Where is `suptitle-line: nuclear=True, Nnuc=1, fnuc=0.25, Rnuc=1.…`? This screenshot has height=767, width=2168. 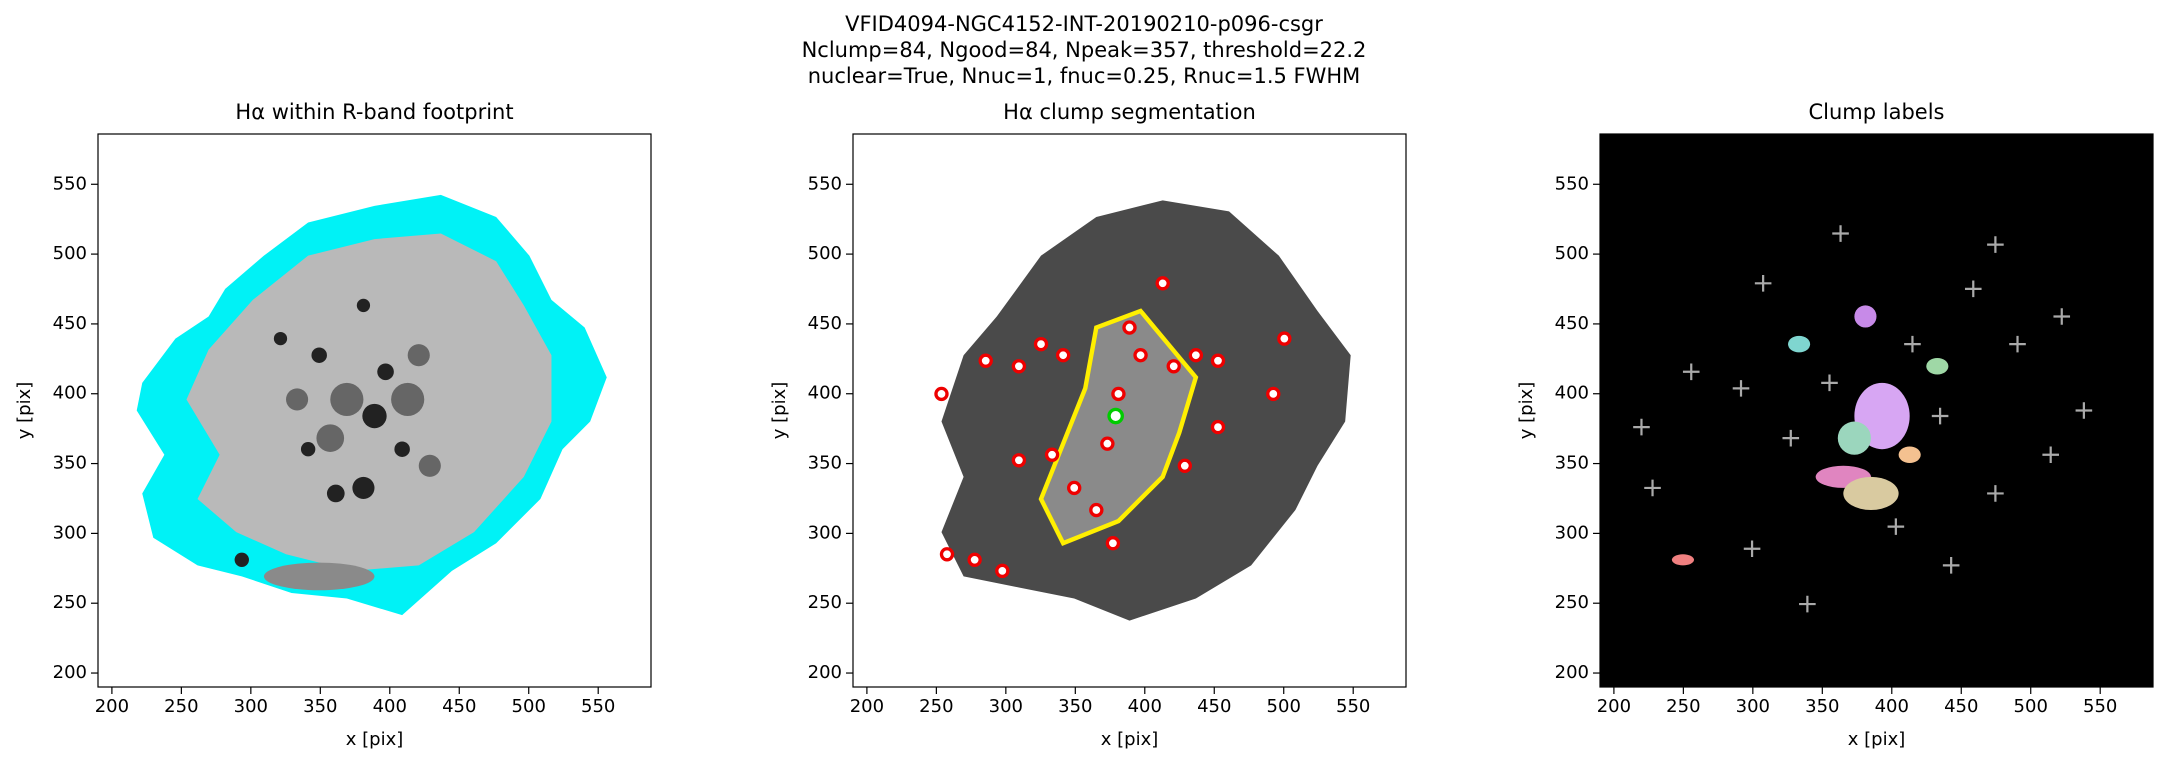 suptitle-line: nuclear=True, Nnuc=1, fnuc=0.25, Rnuc=1.… is located at coordinates (1084, 76).